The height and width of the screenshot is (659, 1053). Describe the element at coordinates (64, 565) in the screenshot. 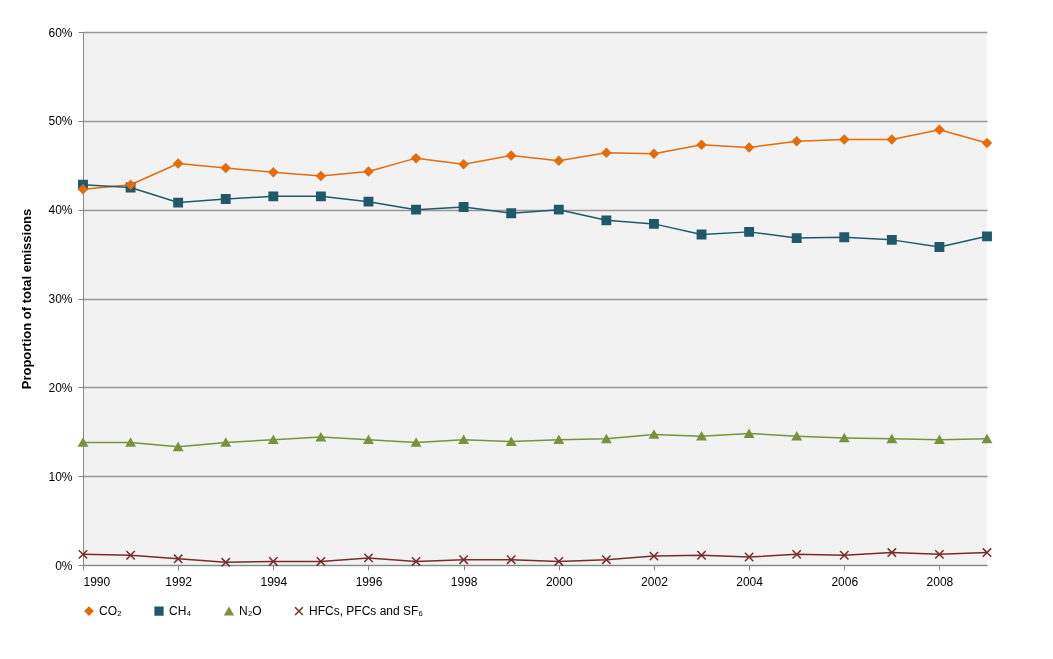

I see `y-tick-label: 0%` at that location.